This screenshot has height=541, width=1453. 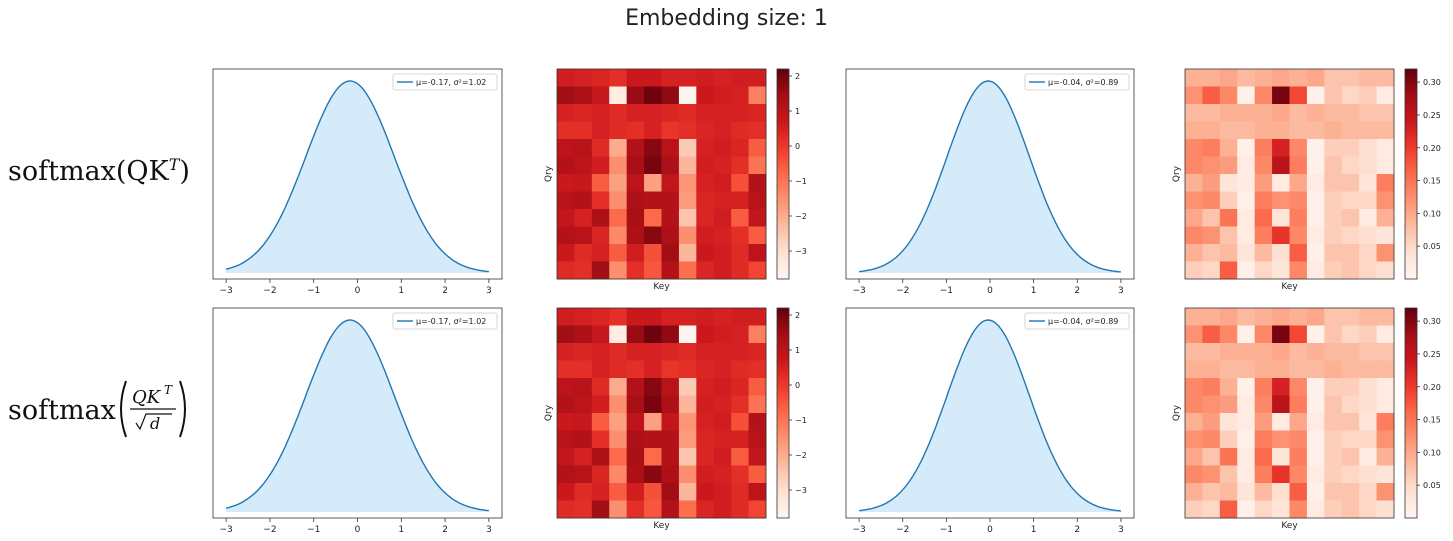 What do you see at coordinates (1432, 354) in the screenshot?
I see `colorbar-tick-label: 0.25` at bounding box center [1432, 354].